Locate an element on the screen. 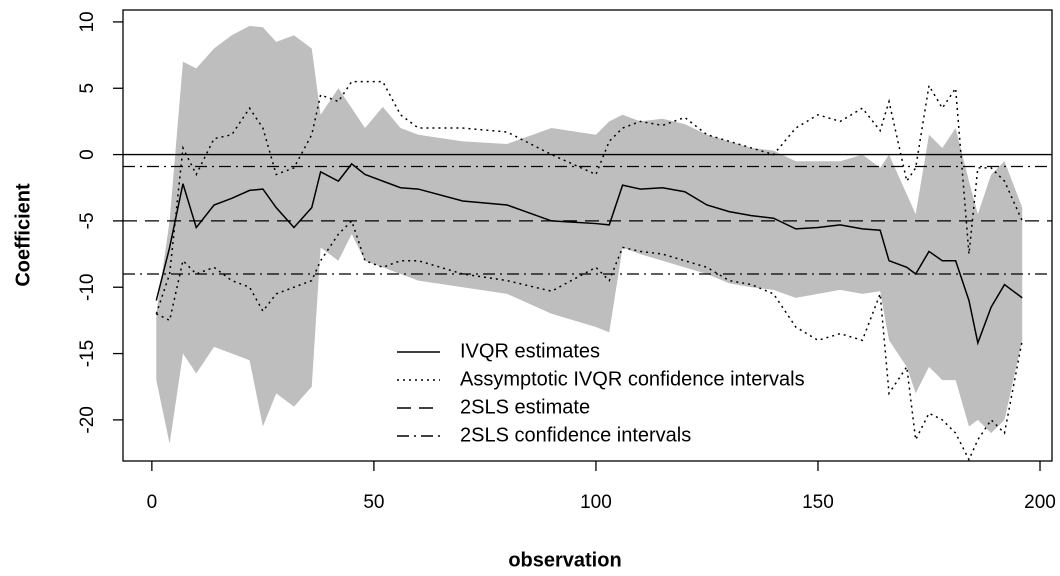 Image resolution: width=1060 pixels, height=576 pixels. x-tick-label: 50 is located at coordinates (373, 502).